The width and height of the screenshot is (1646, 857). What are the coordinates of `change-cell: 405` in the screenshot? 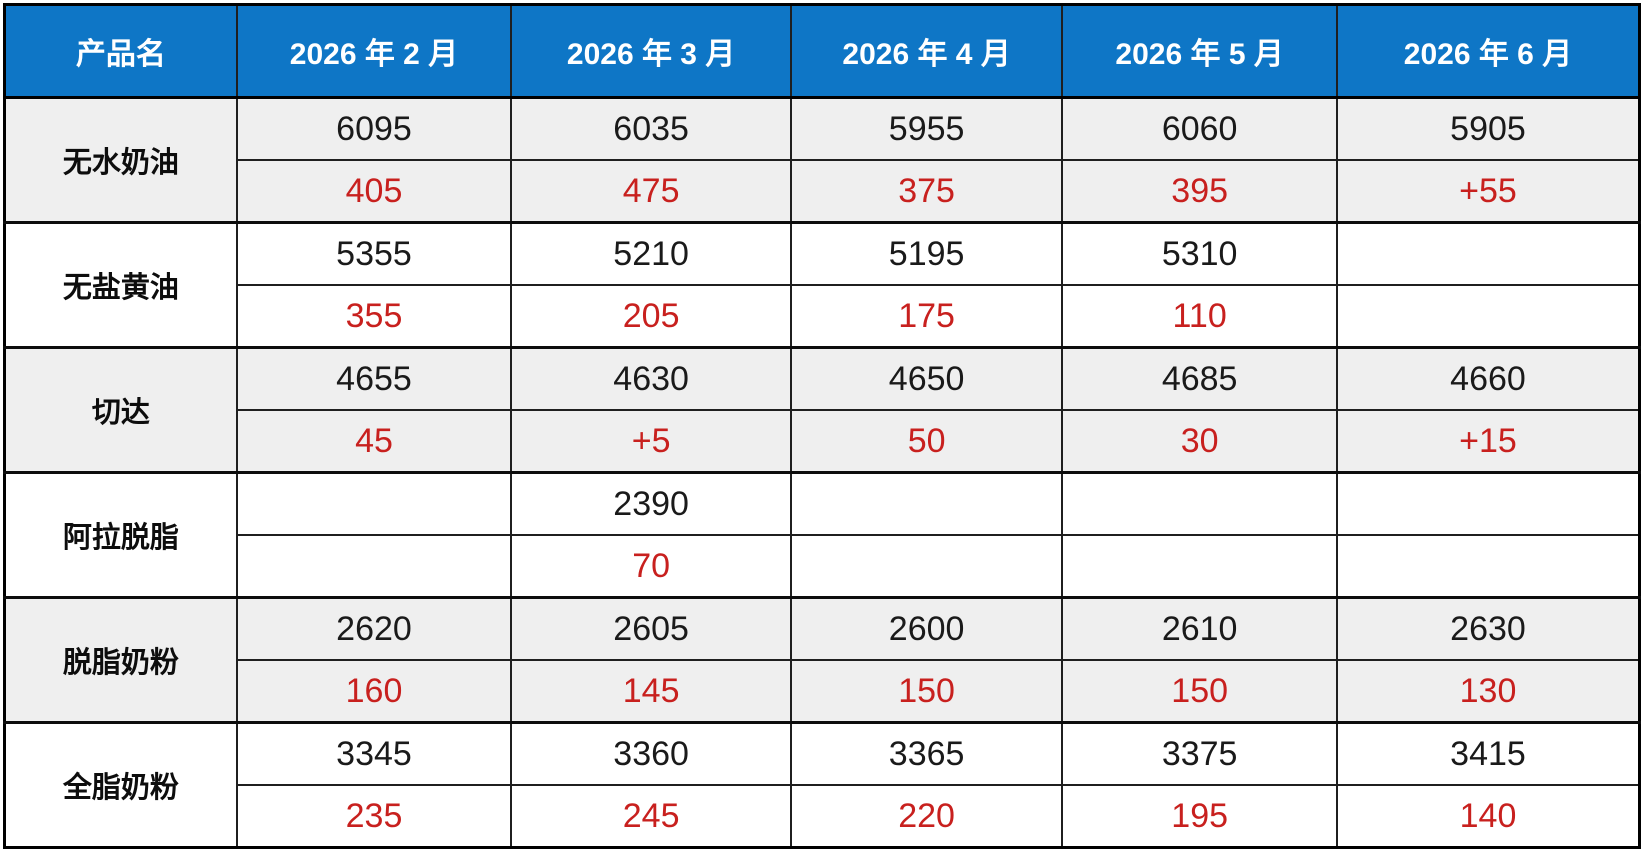 It's located at (374, 191).